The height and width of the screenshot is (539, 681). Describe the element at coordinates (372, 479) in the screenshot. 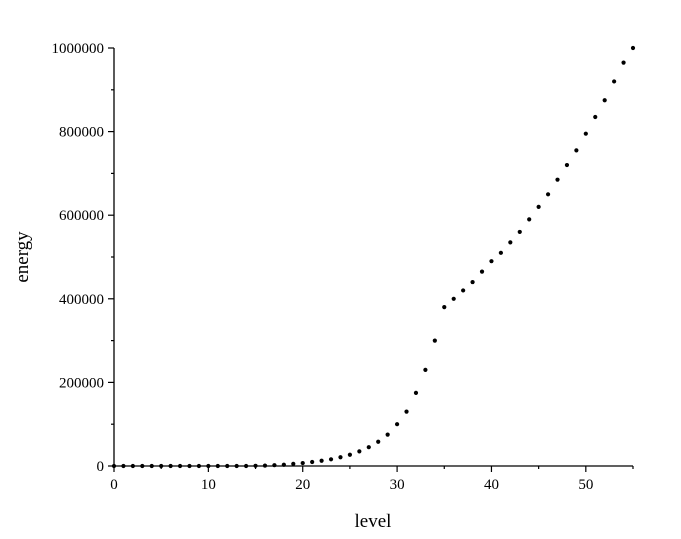

I see `x-ticks: 0 10 20 30 40 50` at that location.